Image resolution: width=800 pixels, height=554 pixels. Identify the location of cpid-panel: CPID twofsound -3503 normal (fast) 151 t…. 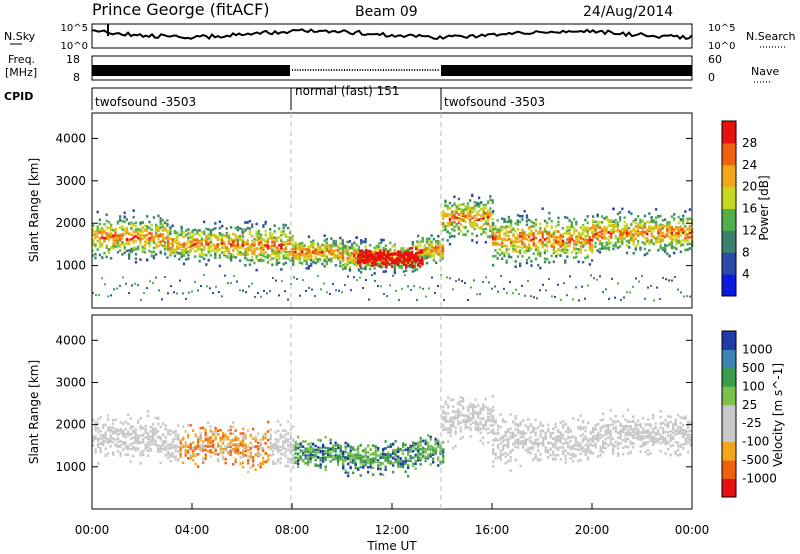
(348, 97).